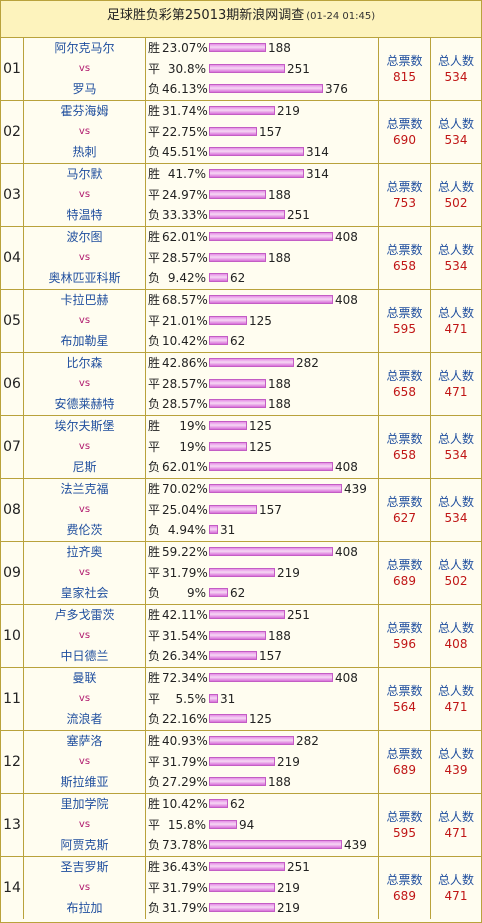  I want to click on total-tickets-cell: 总票数 689, so click(405, 888).